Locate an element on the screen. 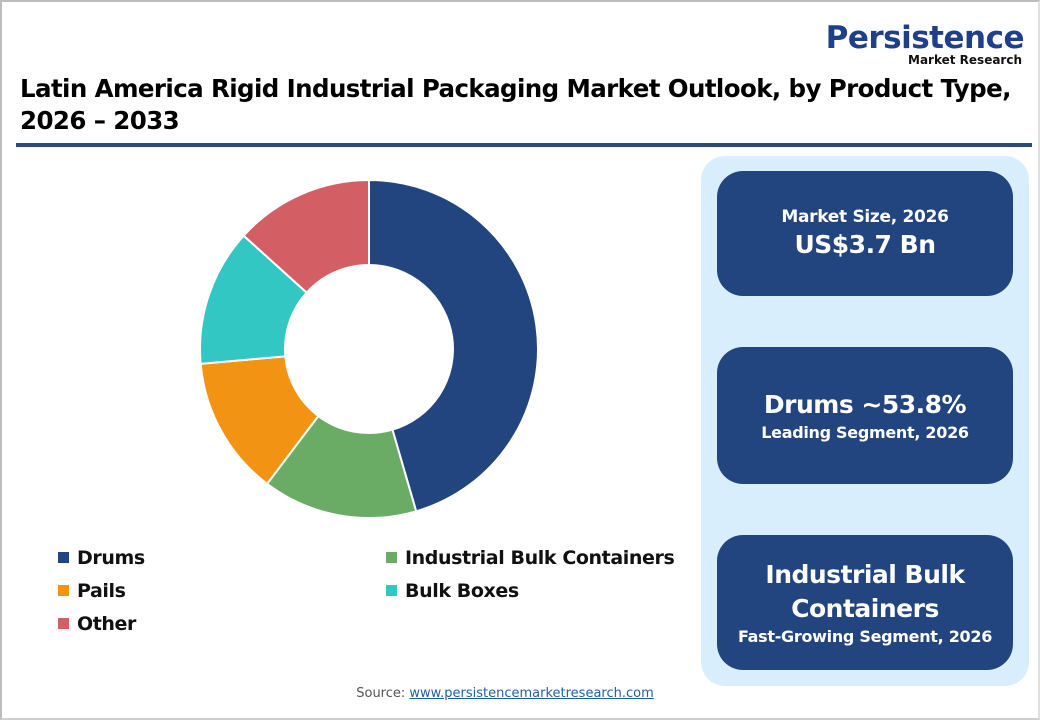 The image size is (1040, 720). legend-label: Pails is located at coordinates (101, 590).